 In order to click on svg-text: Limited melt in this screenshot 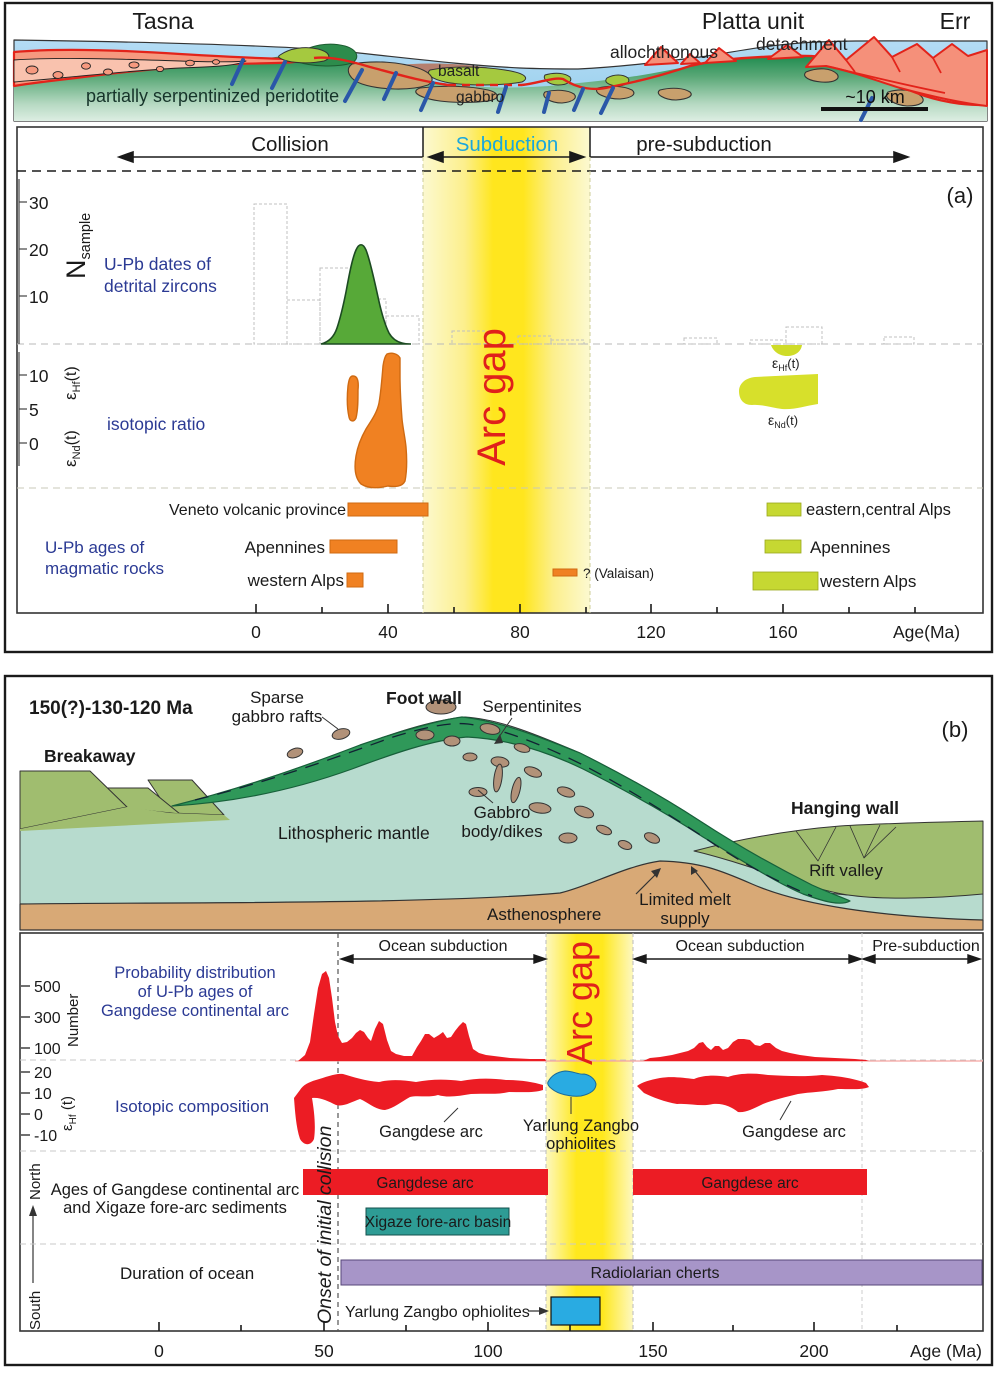, I will do `click(685, 899)`.